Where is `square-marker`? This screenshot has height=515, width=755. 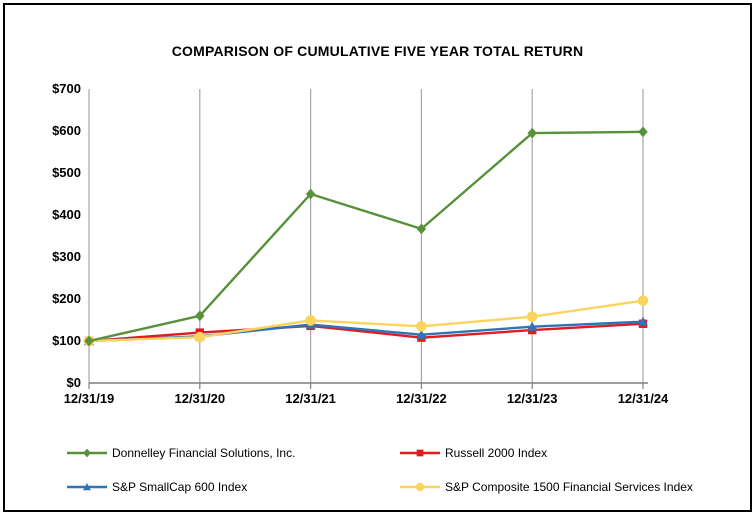 square-marker is located at coordinates (420, 453).